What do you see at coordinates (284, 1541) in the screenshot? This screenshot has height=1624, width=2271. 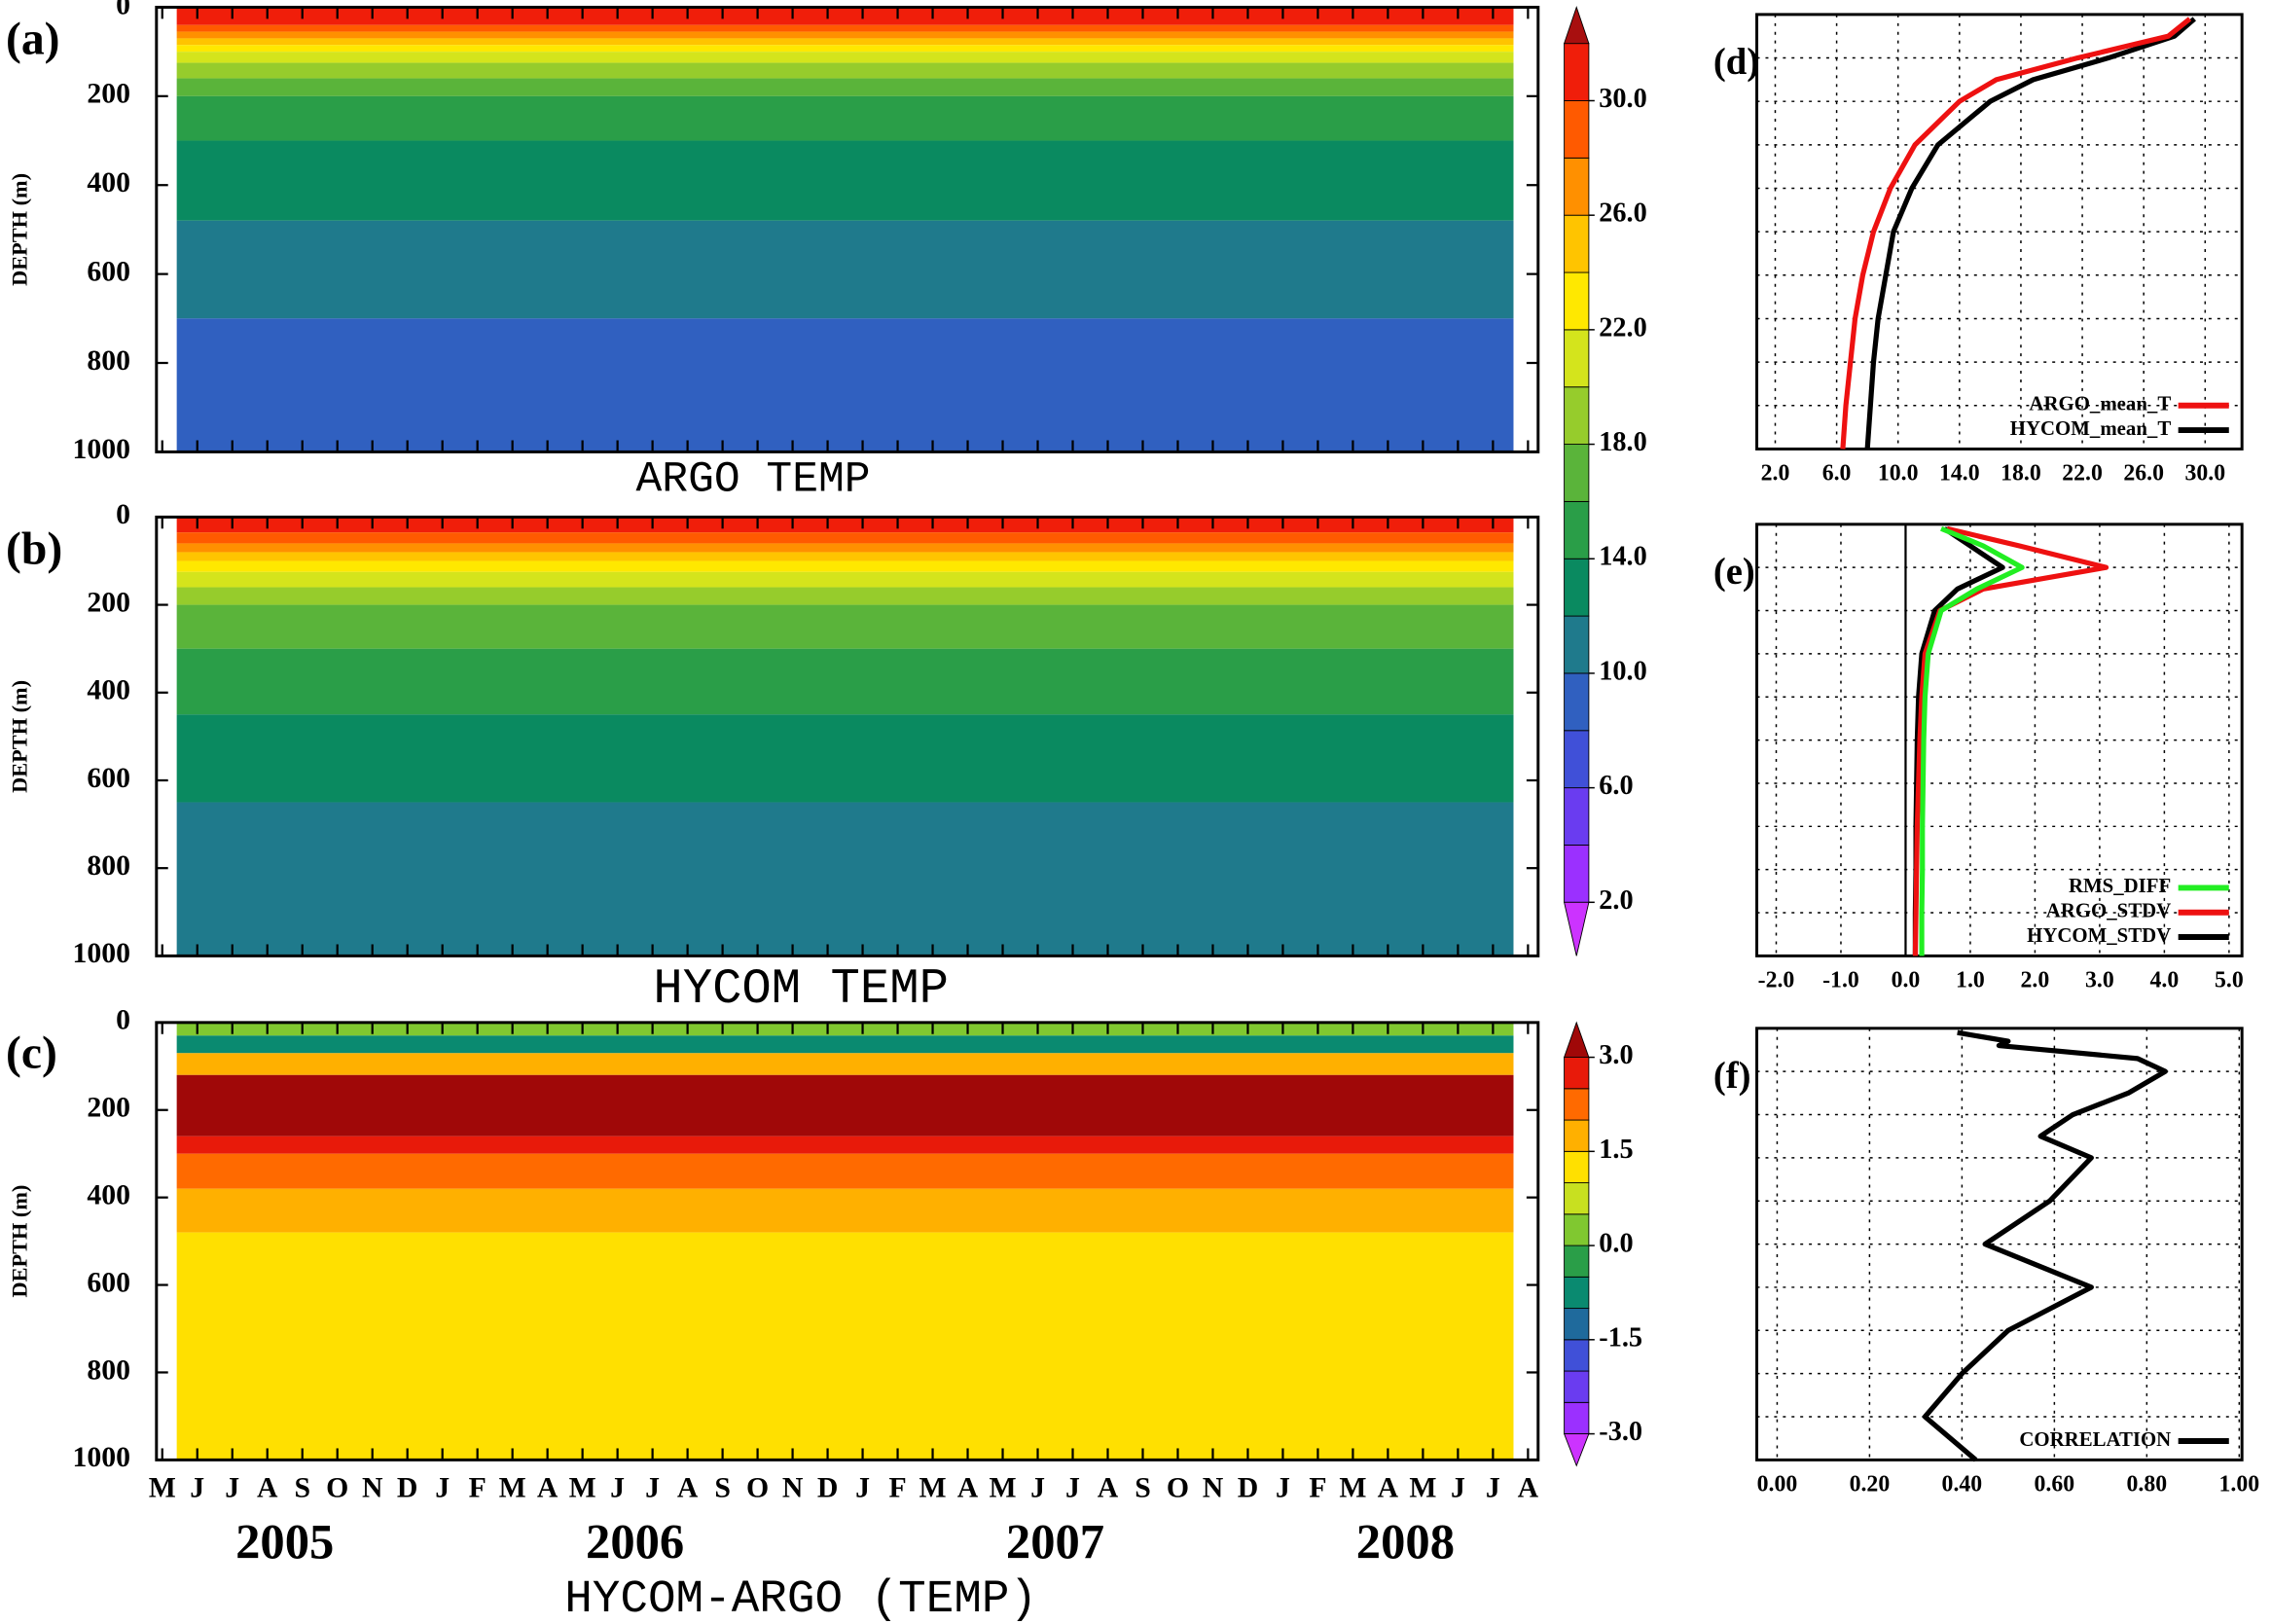 I see `year-label: 2005` at bounding box center [284, 1541].